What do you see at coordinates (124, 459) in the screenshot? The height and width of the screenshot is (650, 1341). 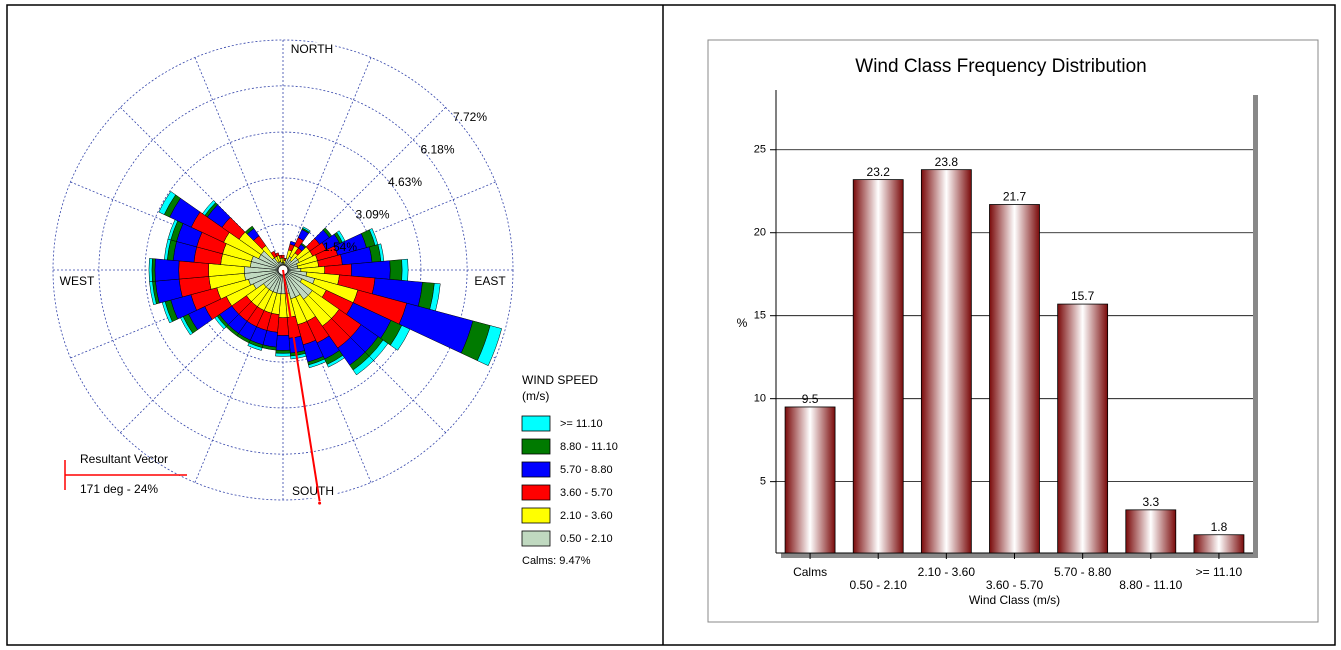 I see `rv-title: Resultant Vector` at bounding box center [124, 459].